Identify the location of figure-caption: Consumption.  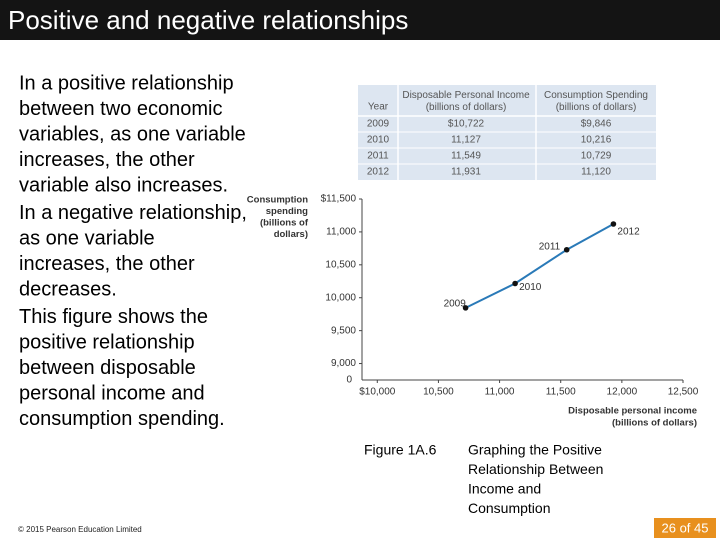
(509, 508).